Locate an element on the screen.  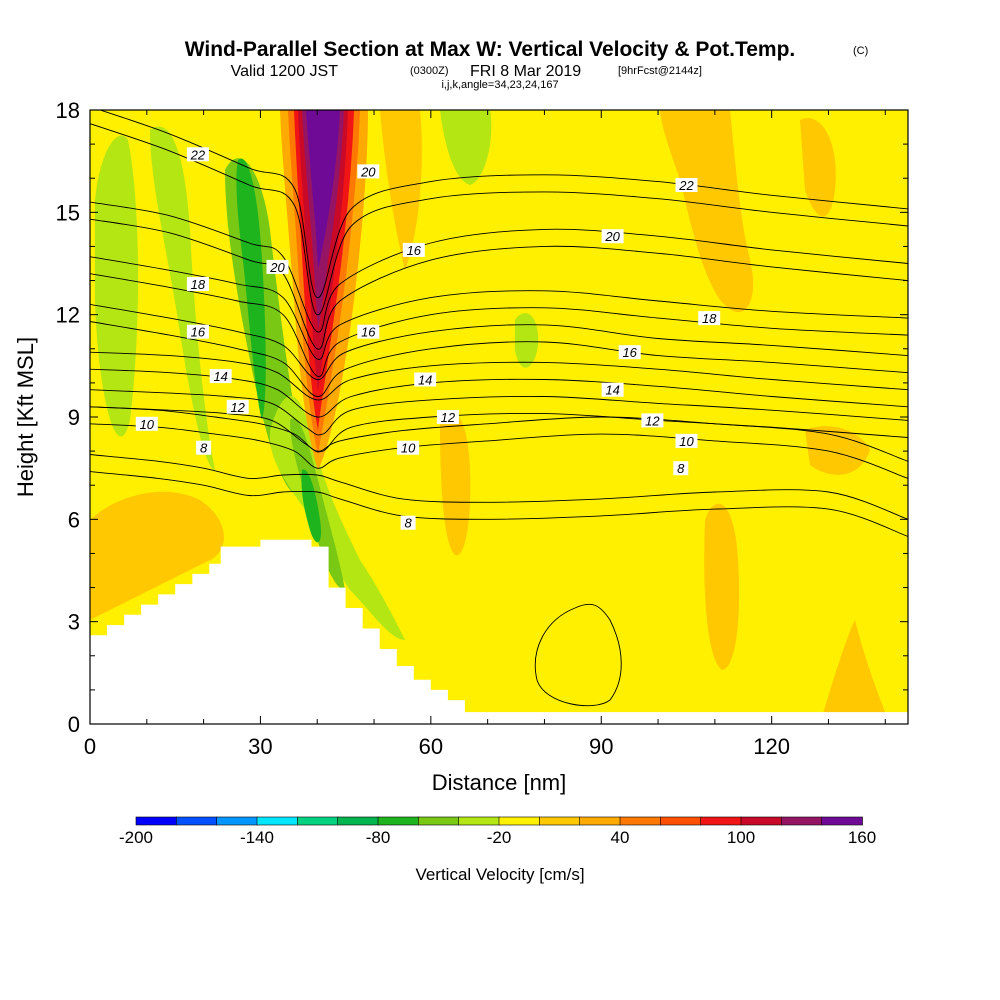
colorbar-title: Vertical Velocity [cm/s] is located at coordinates (499, 874).